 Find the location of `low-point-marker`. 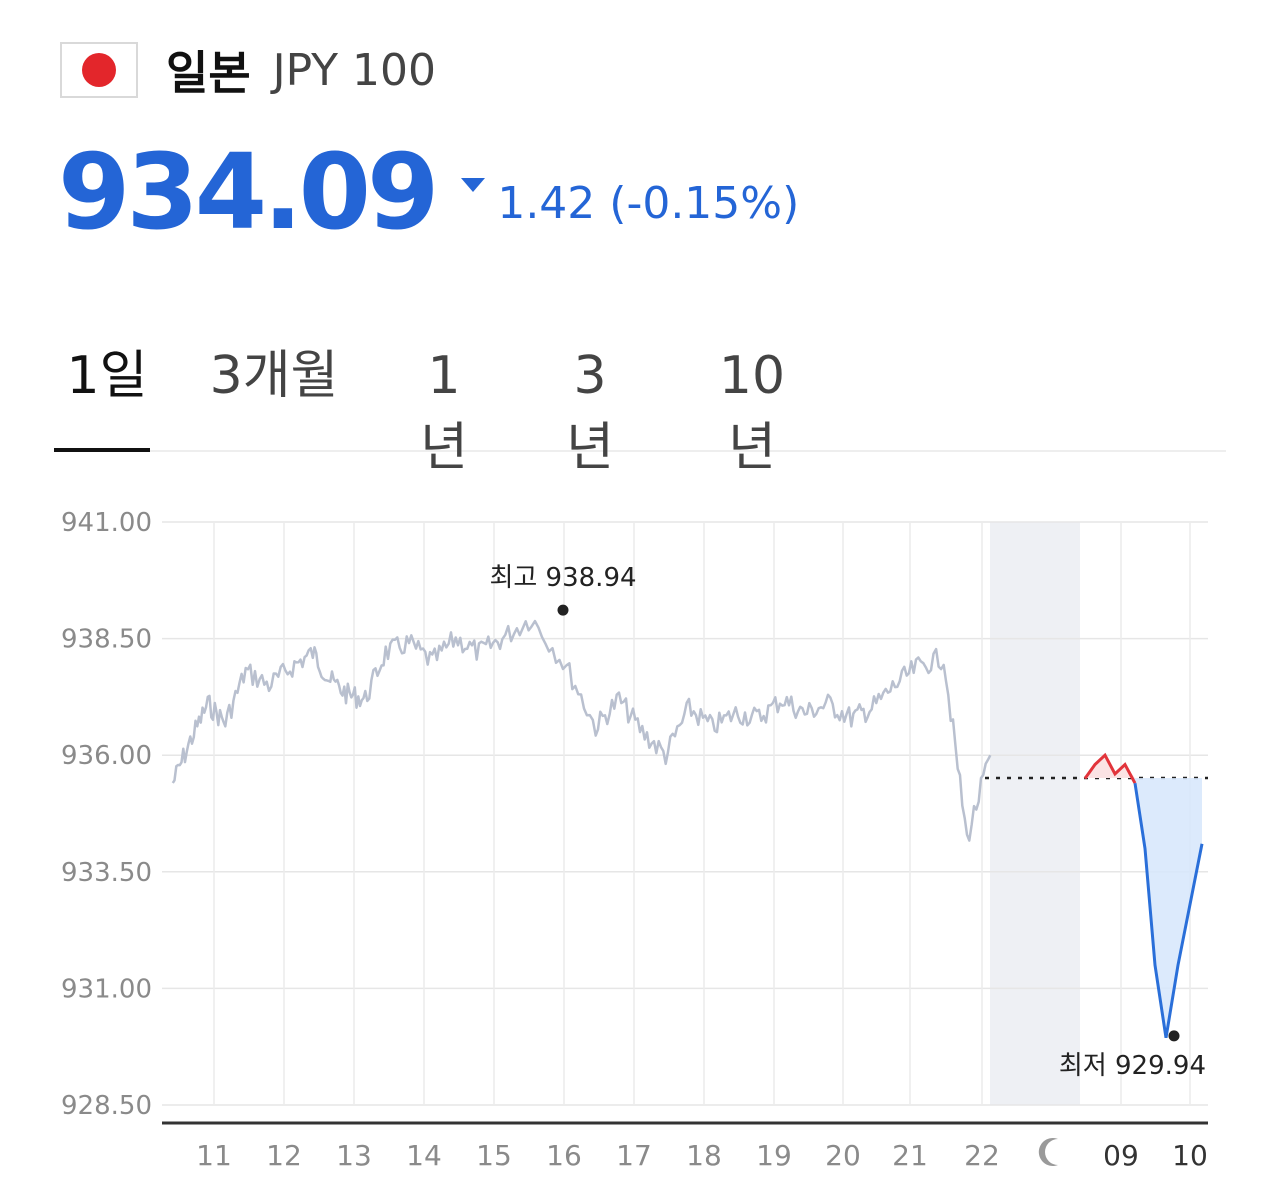

low-point-marker is located at coordinates (1174, 1036).